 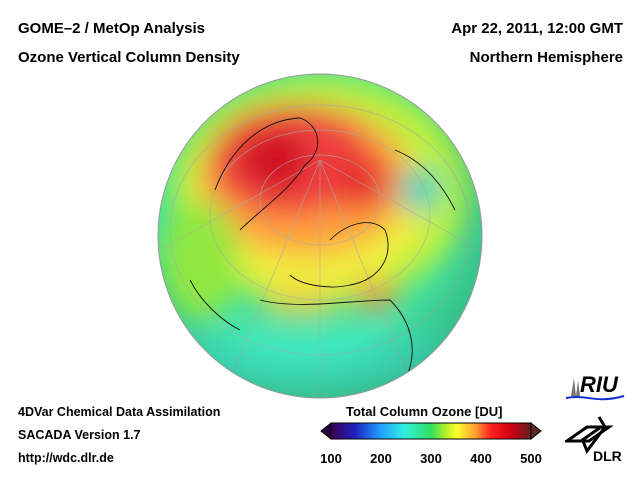 I want to click on title-date: Apr 22, 2011, 12:00 GMT, so click(x=537, y=28).